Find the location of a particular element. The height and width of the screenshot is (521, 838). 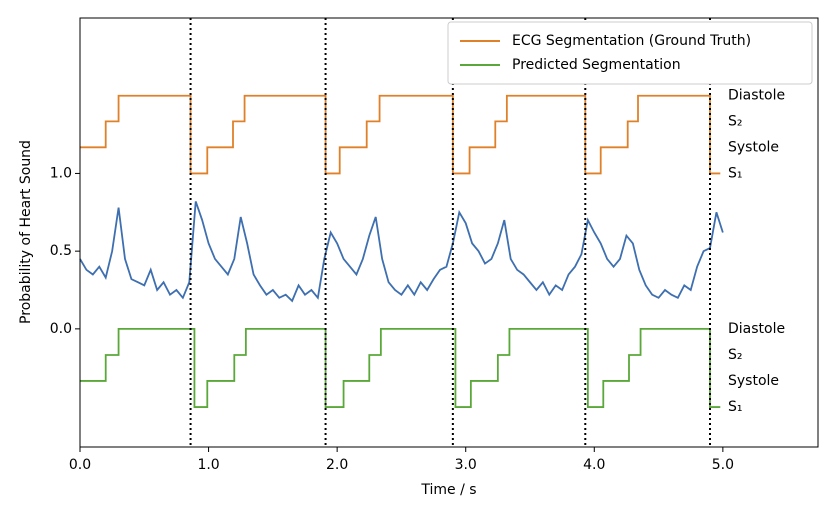

y-tick-label: 0.5 is located at coordinates (61, 251).